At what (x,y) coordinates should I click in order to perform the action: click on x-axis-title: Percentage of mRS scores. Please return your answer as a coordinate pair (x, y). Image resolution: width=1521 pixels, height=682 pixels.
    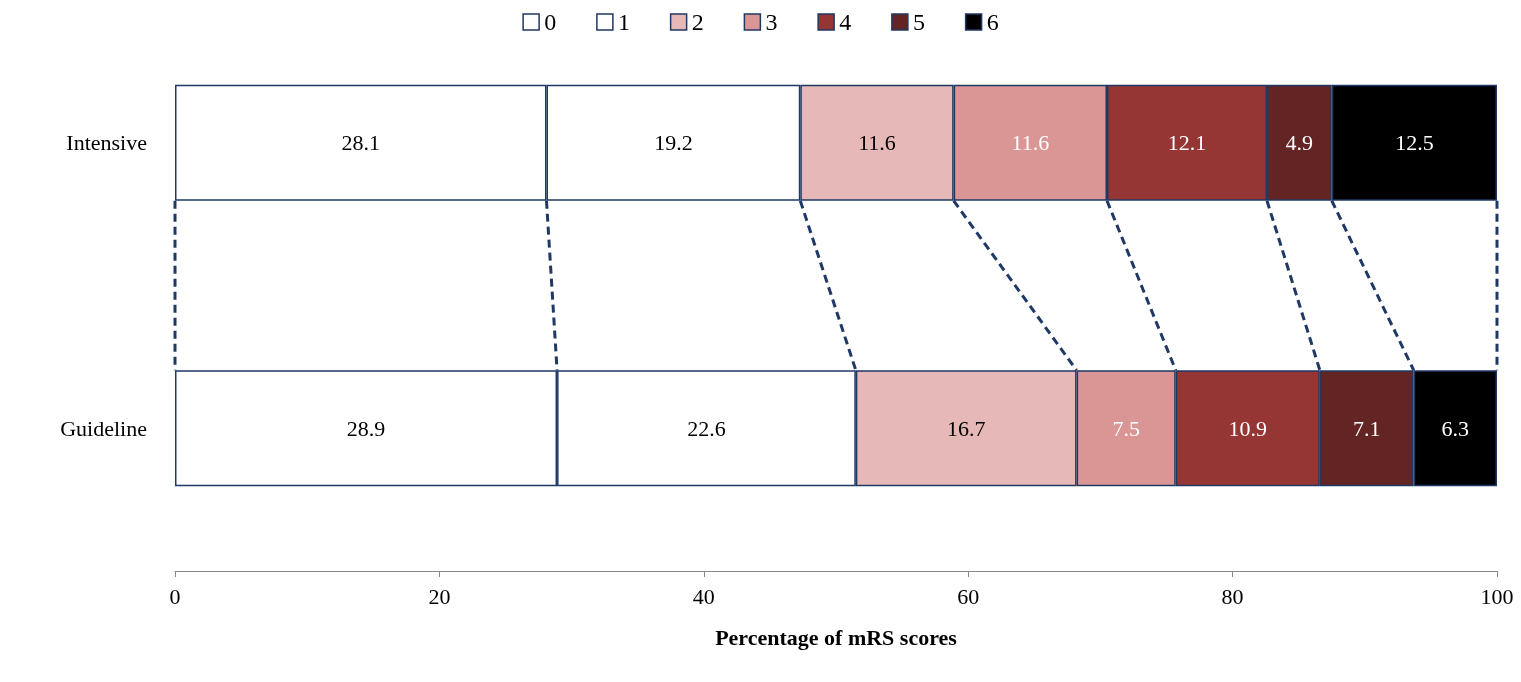
    Looking at the image, I should click on (836, 637).